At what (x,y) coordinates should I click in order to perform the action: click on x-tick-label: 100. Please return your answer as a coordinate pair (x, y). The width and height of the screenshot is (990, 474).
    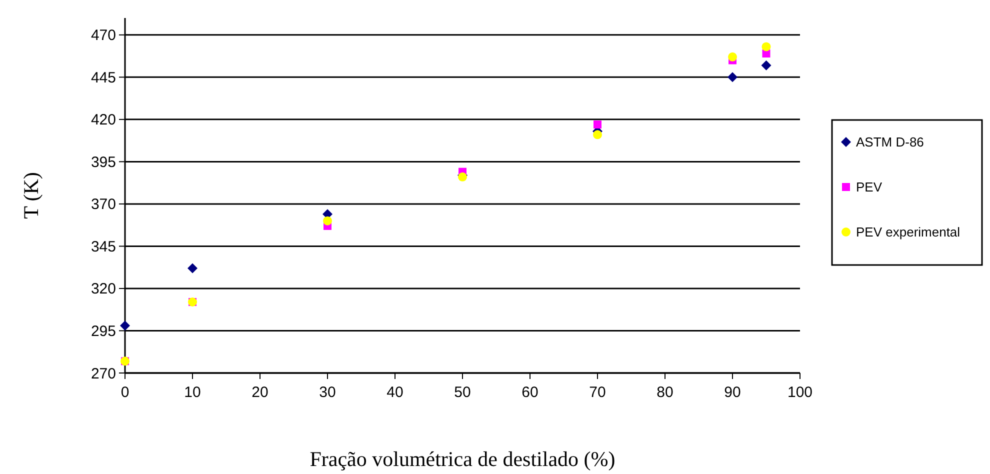
    Looking at the image, I should click on (800, 392).